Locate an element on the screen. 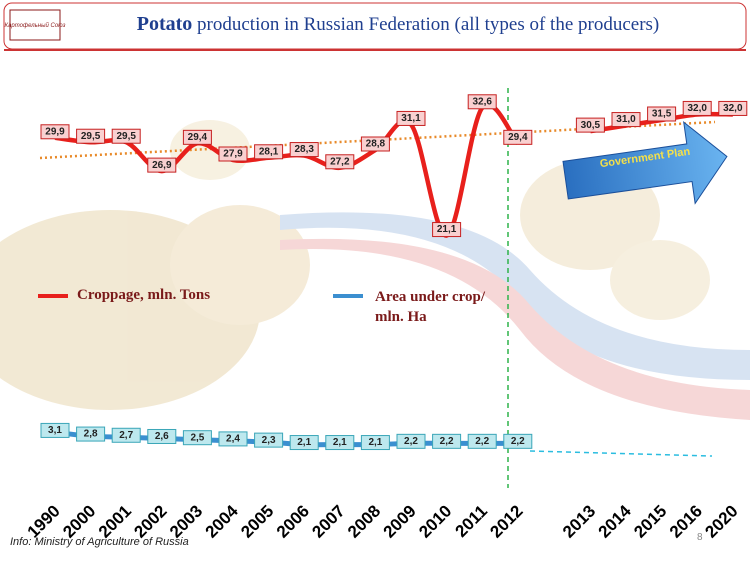 The height and width of the screenshot is (562, 750). x-tick-label: 2008 is located at coordinates (364, 521).